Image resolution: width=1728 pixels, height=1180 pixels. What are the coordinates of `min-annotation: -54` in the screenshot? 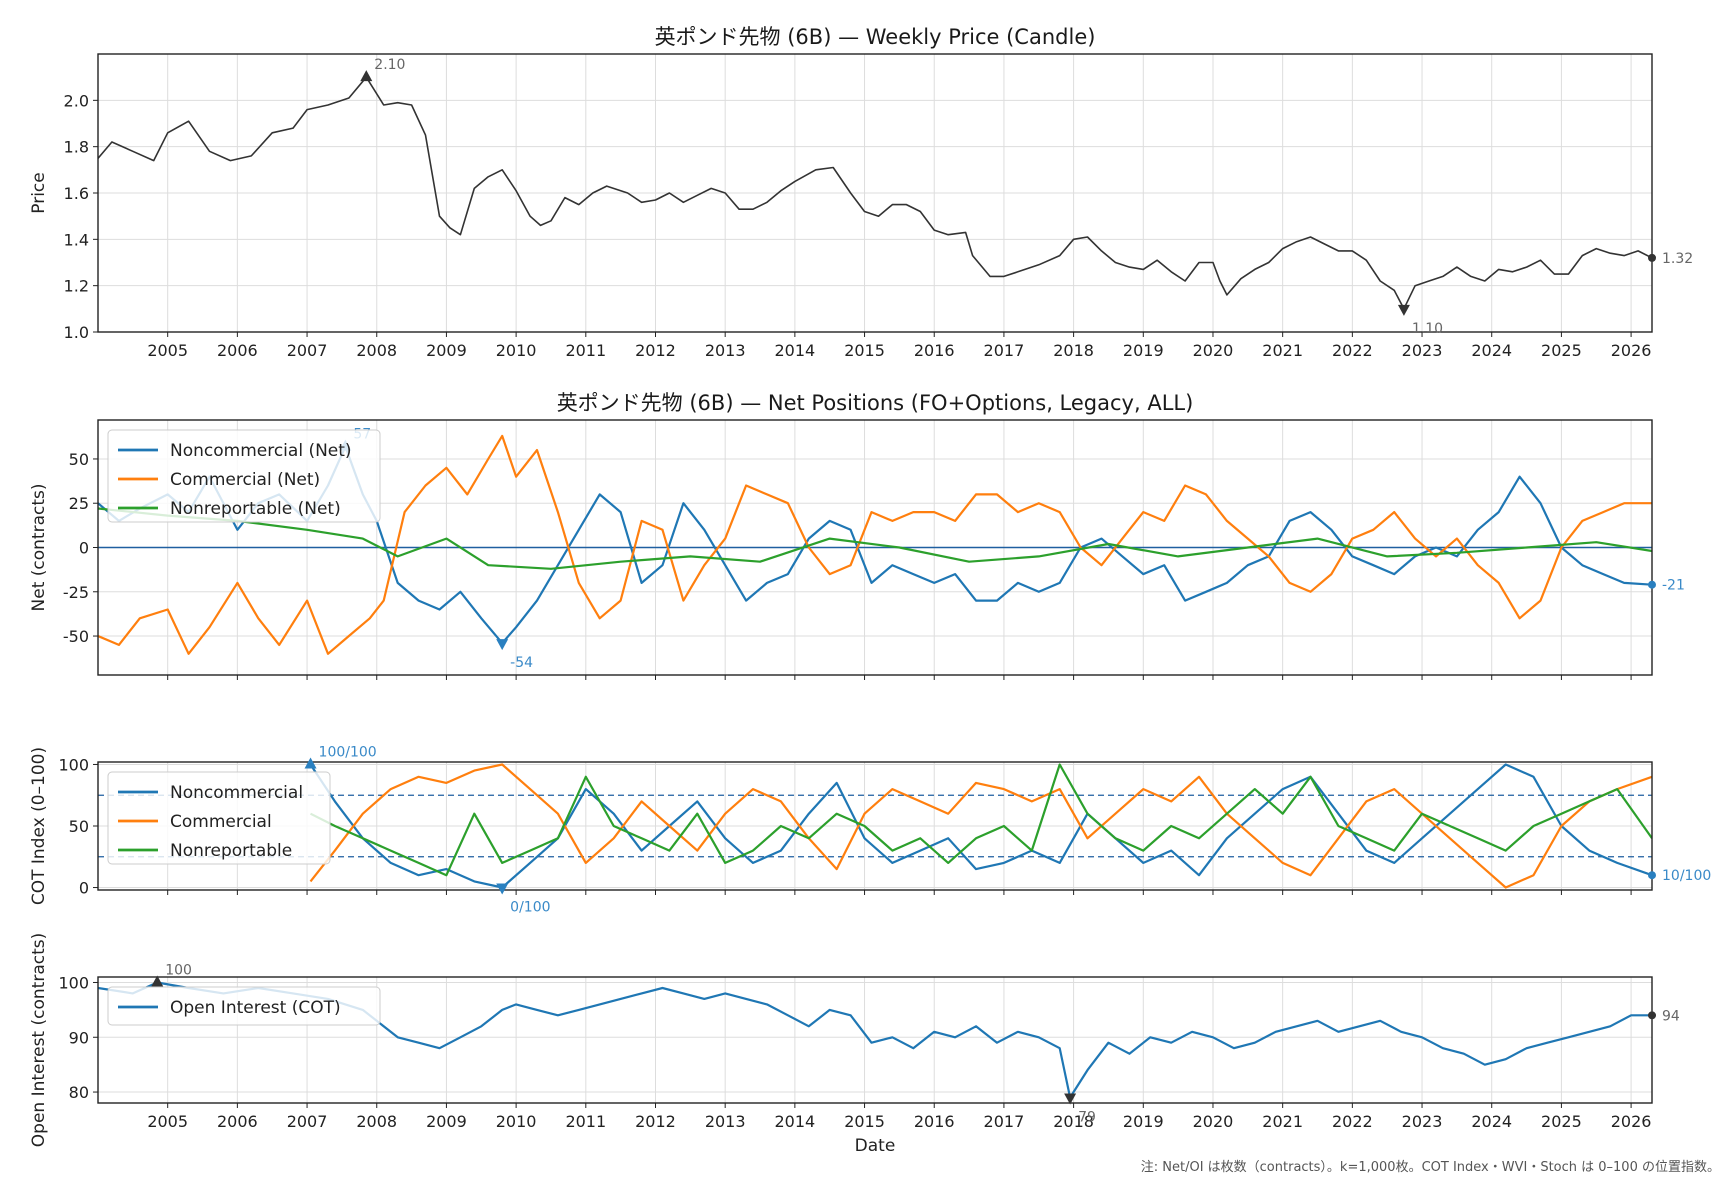 It's located at (521, 663).